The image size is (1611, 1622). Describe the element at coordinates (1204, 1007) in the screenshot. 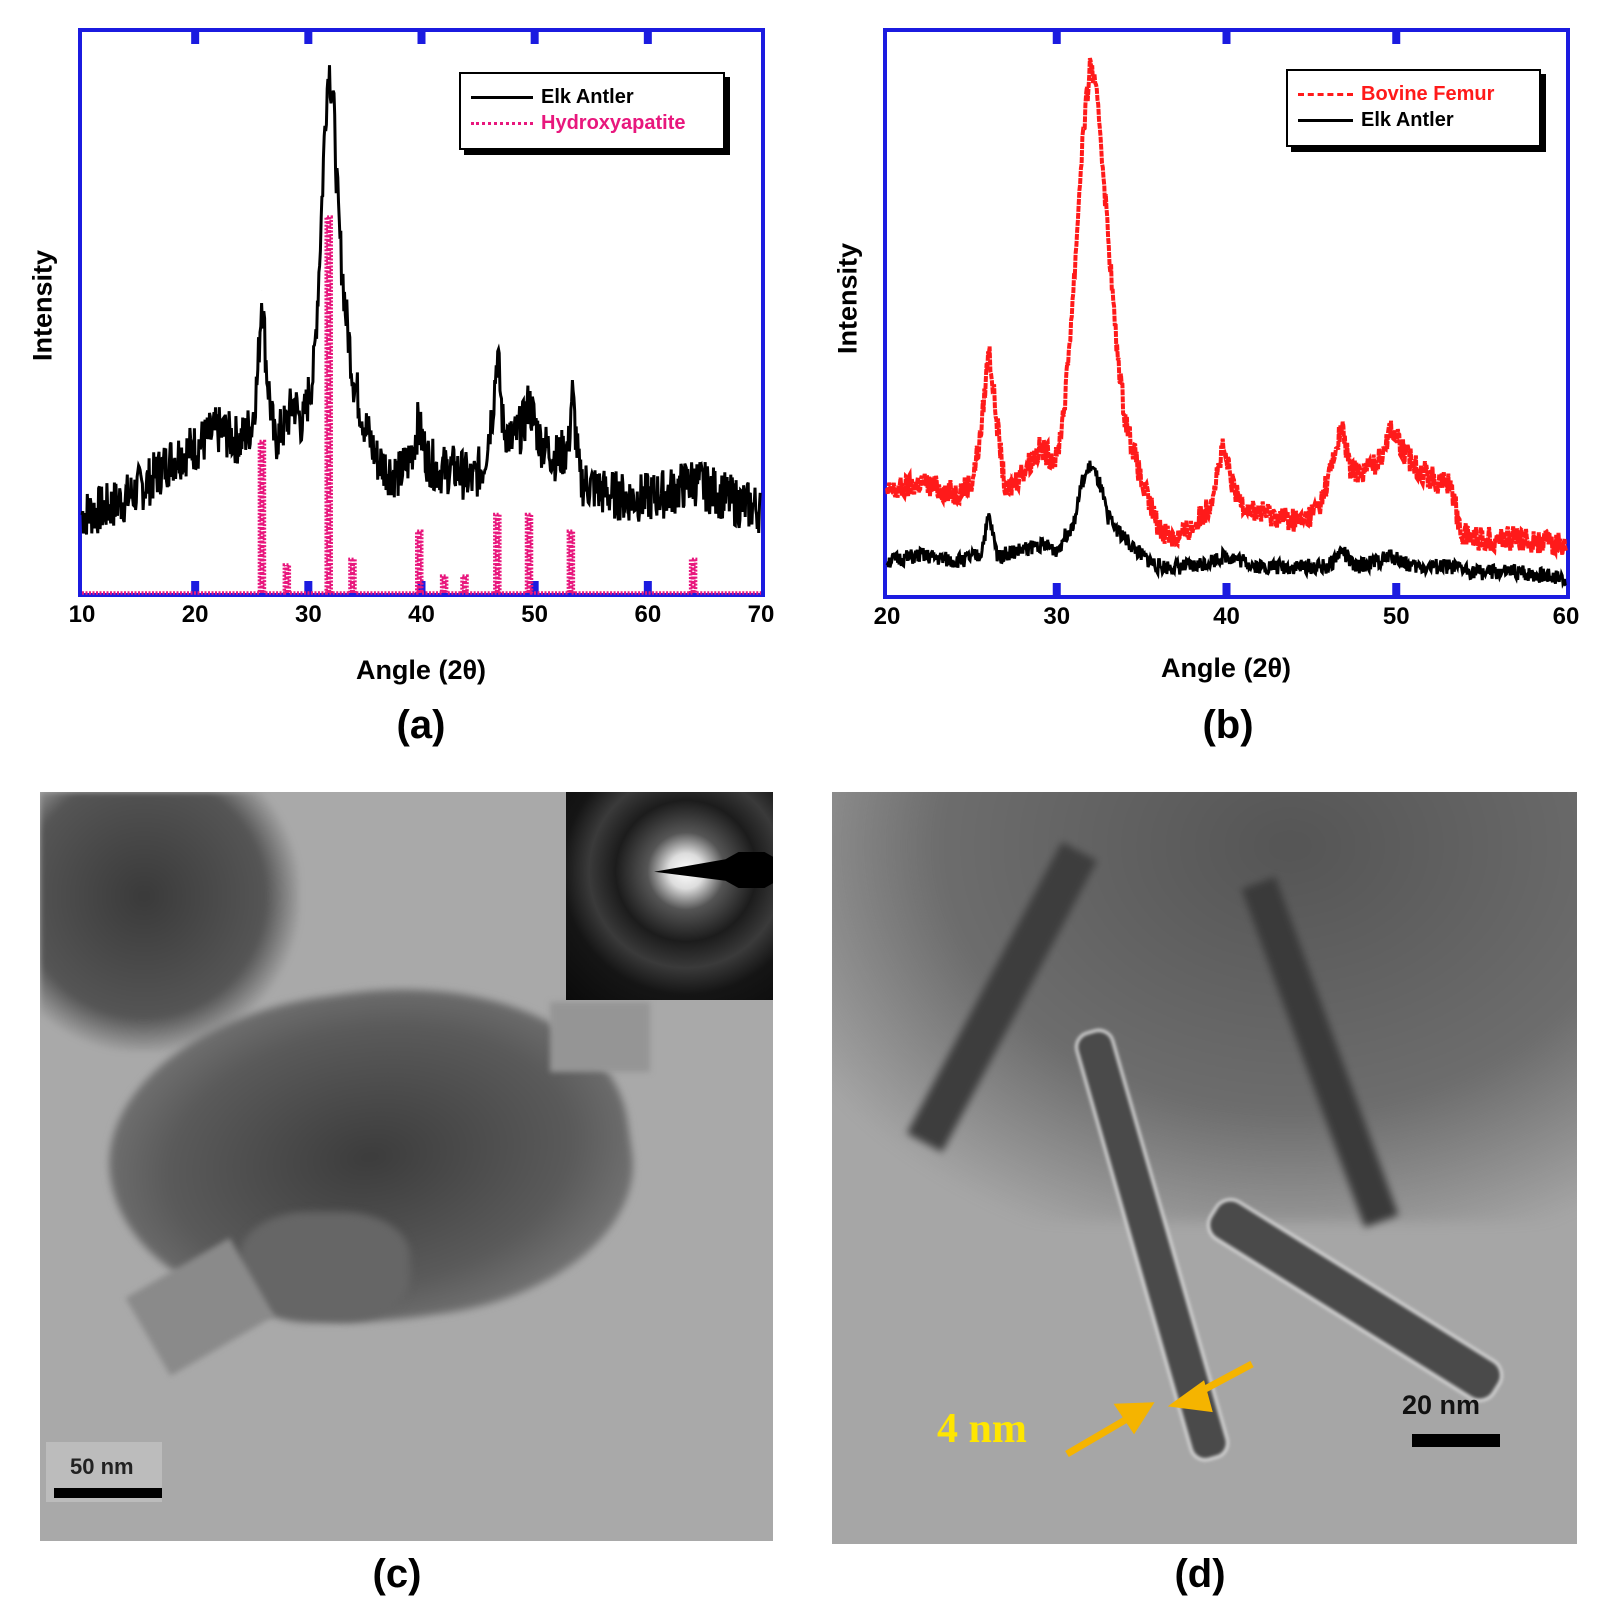

I see `crystal-mass` at that location.